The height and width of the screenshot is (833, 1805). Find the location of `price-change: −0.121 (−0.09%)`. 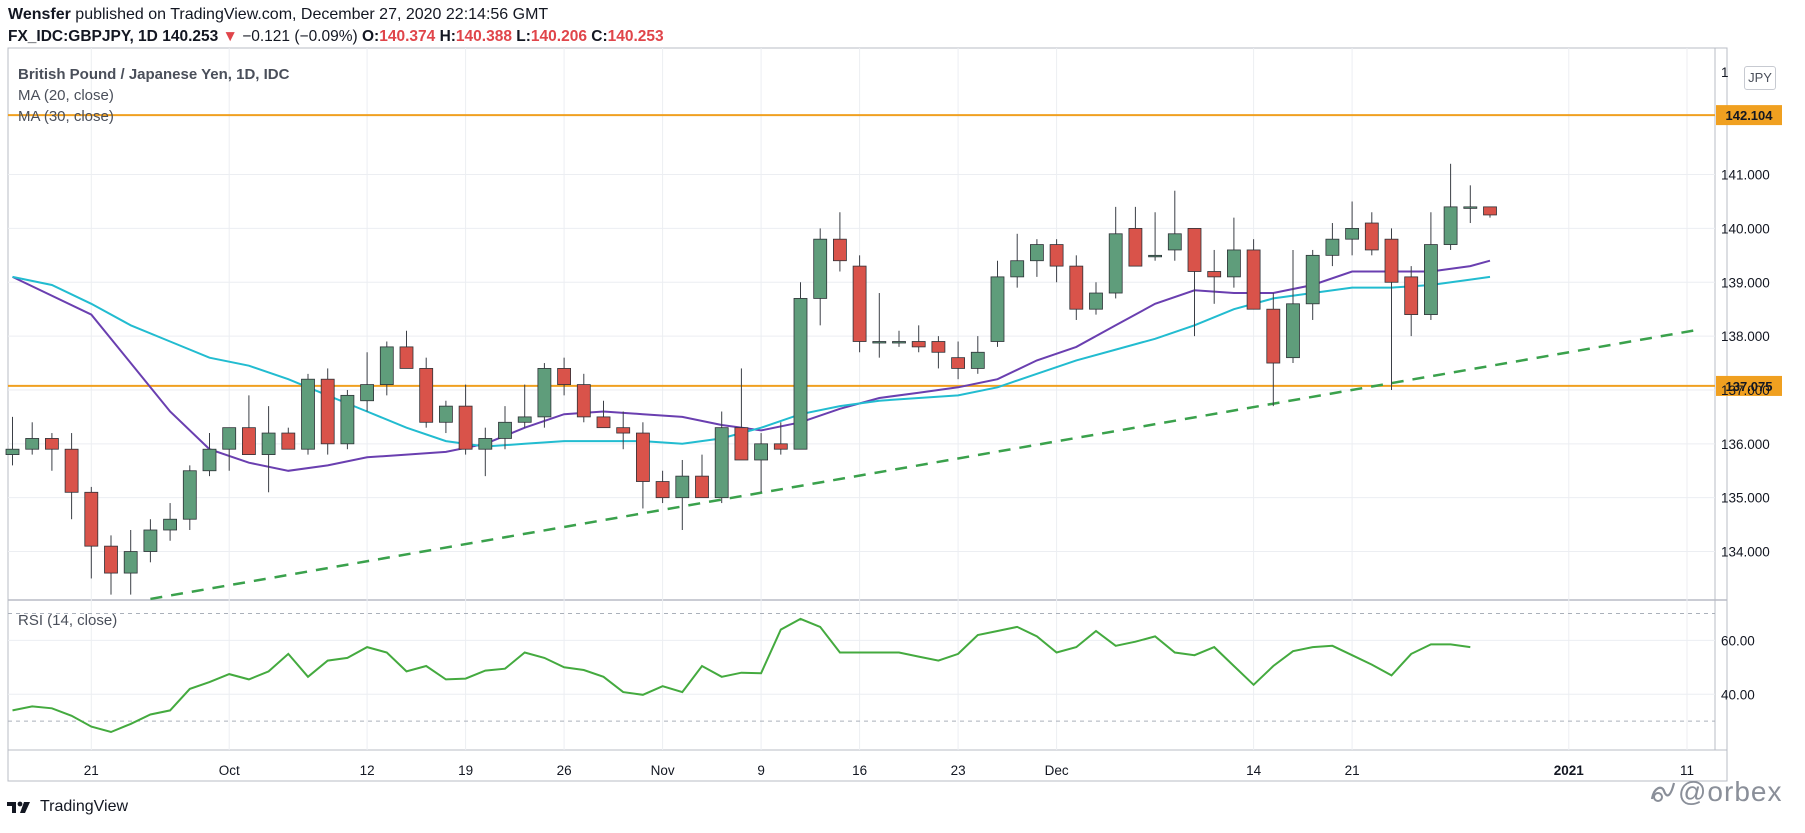

price-change: −0.121 (−0.09%) is located at coordinates (300, 36).